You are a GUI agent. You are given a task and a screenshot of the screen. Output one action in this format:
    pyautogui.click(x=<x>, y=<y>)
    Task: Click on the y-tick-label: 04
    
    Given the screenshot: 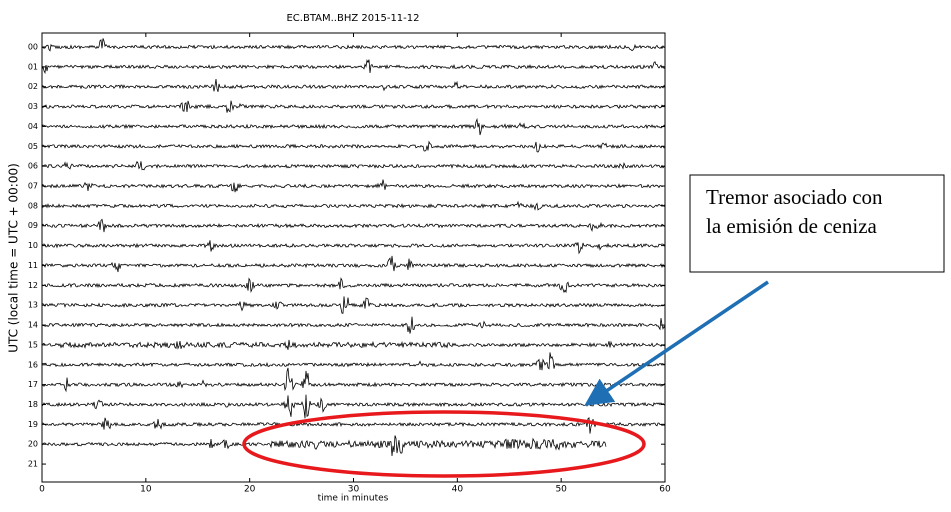 What is the action you would take?
    pyautogui.click(x=33, y=126)
    